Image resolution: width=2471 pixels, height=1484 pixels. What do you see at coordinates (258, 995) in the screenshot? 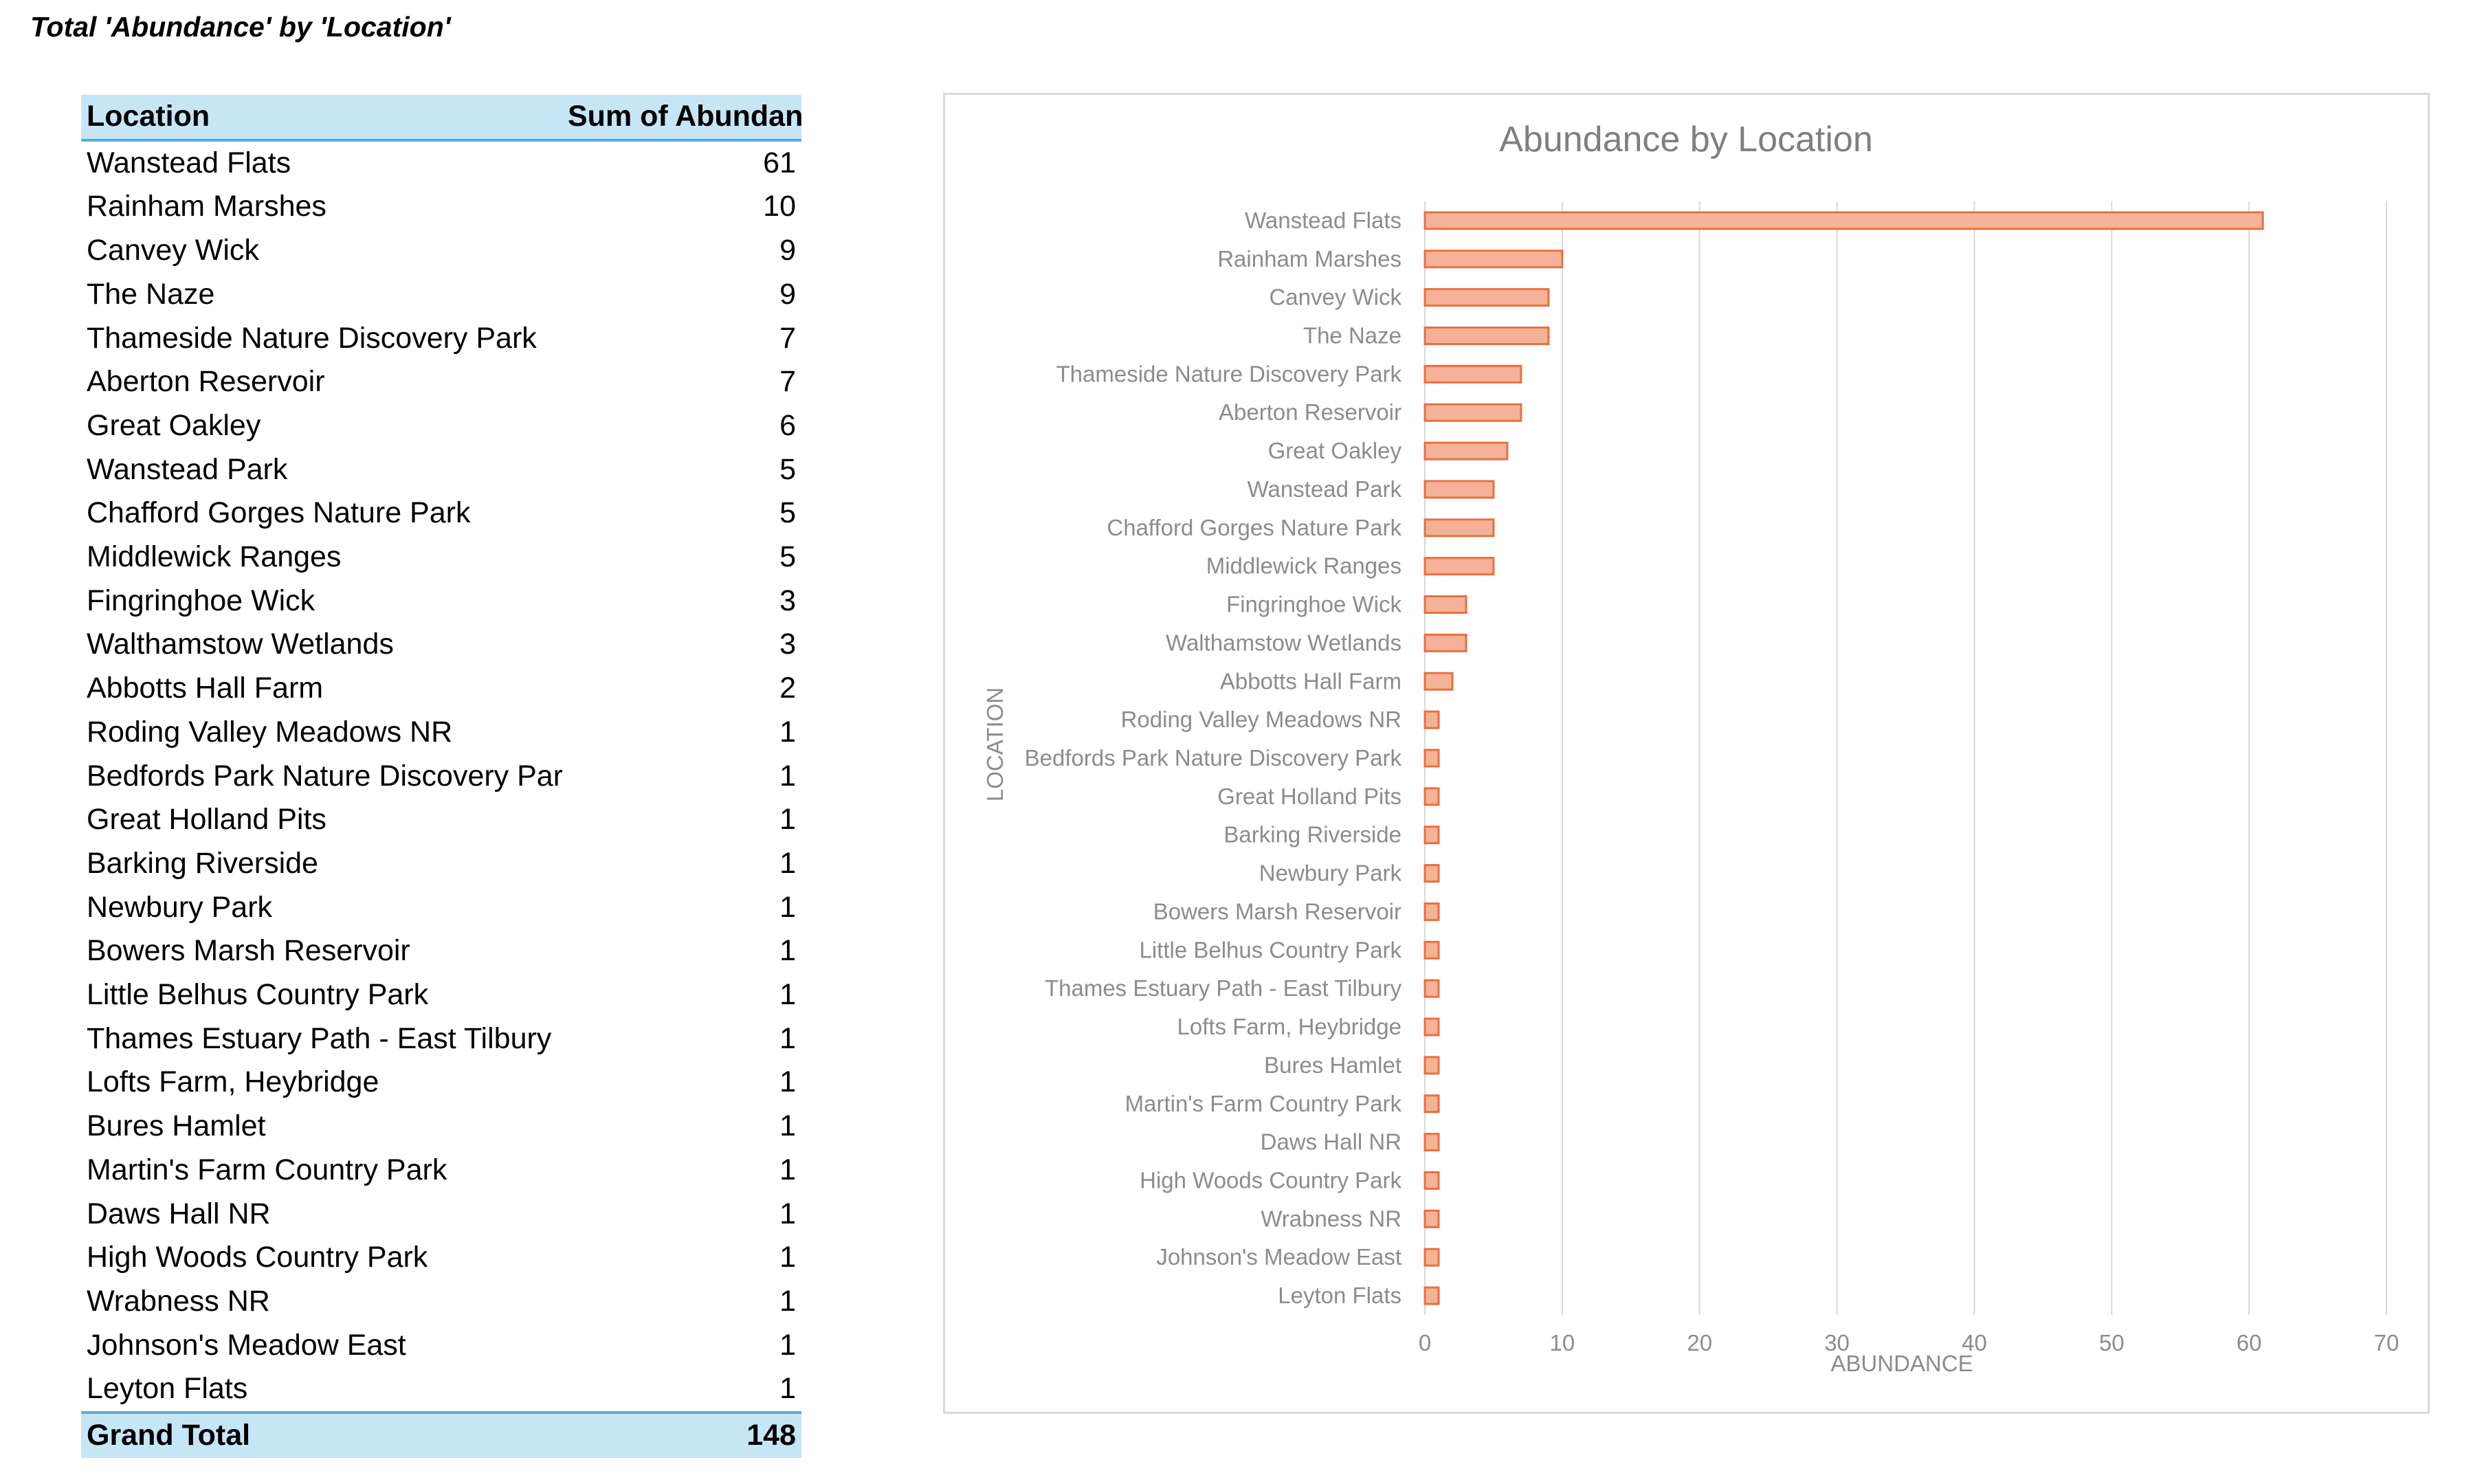
I see `pivot-cell-location: Little Belhus Country Park` at bounding box center [258, 995].